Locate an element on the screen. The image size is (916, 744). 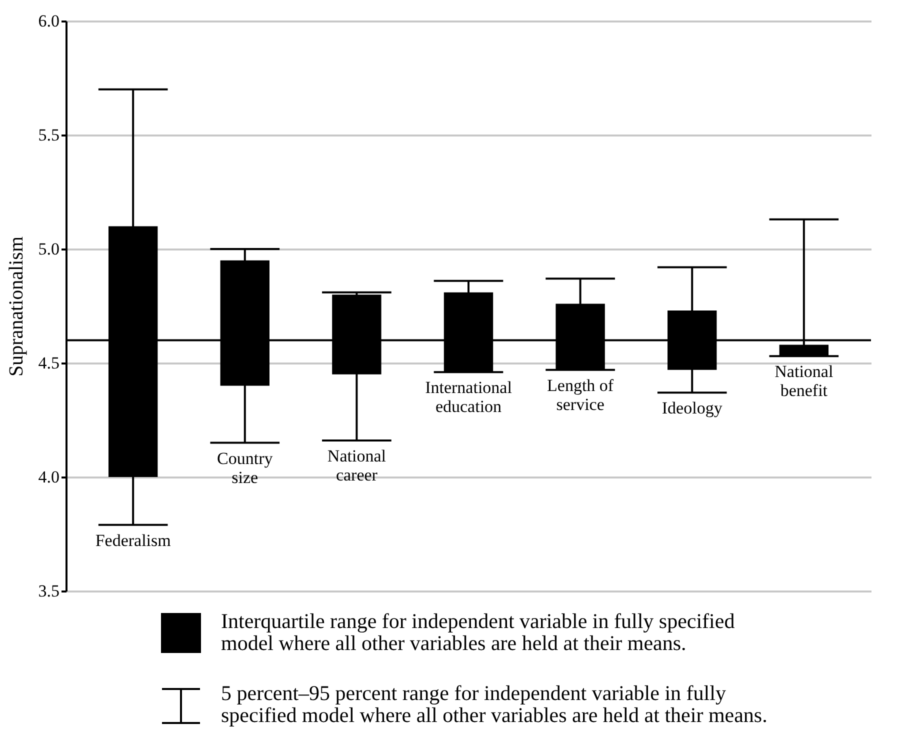
y-tick-label: 4.0 is located at coordinates (49, 477).